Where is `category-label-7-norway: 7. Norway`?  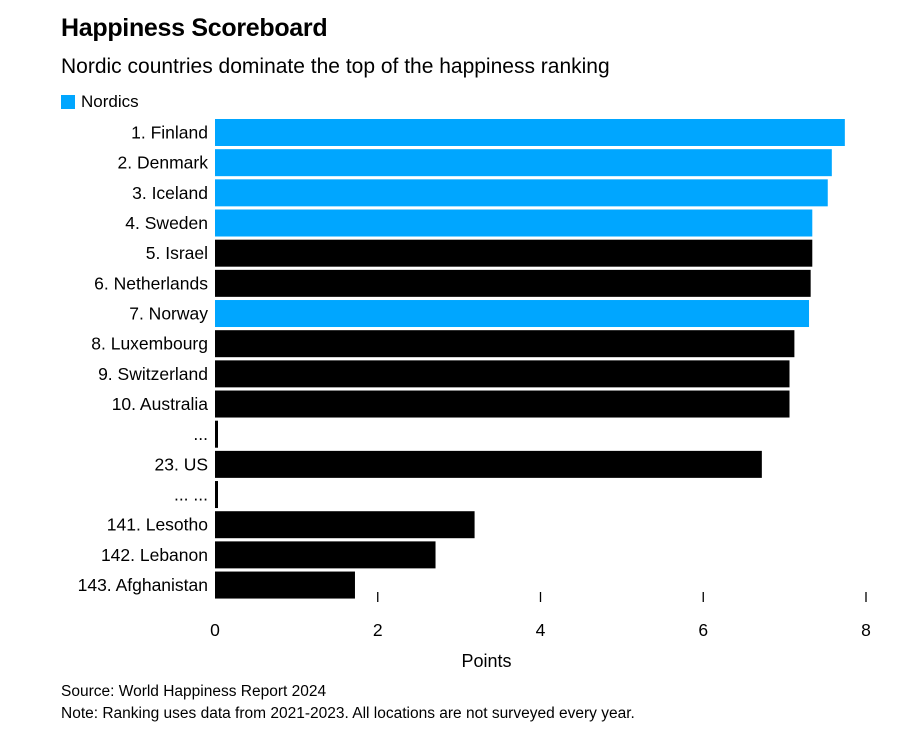 category-label-7-norway: 7. Norway is located at coordinates (168, 314).